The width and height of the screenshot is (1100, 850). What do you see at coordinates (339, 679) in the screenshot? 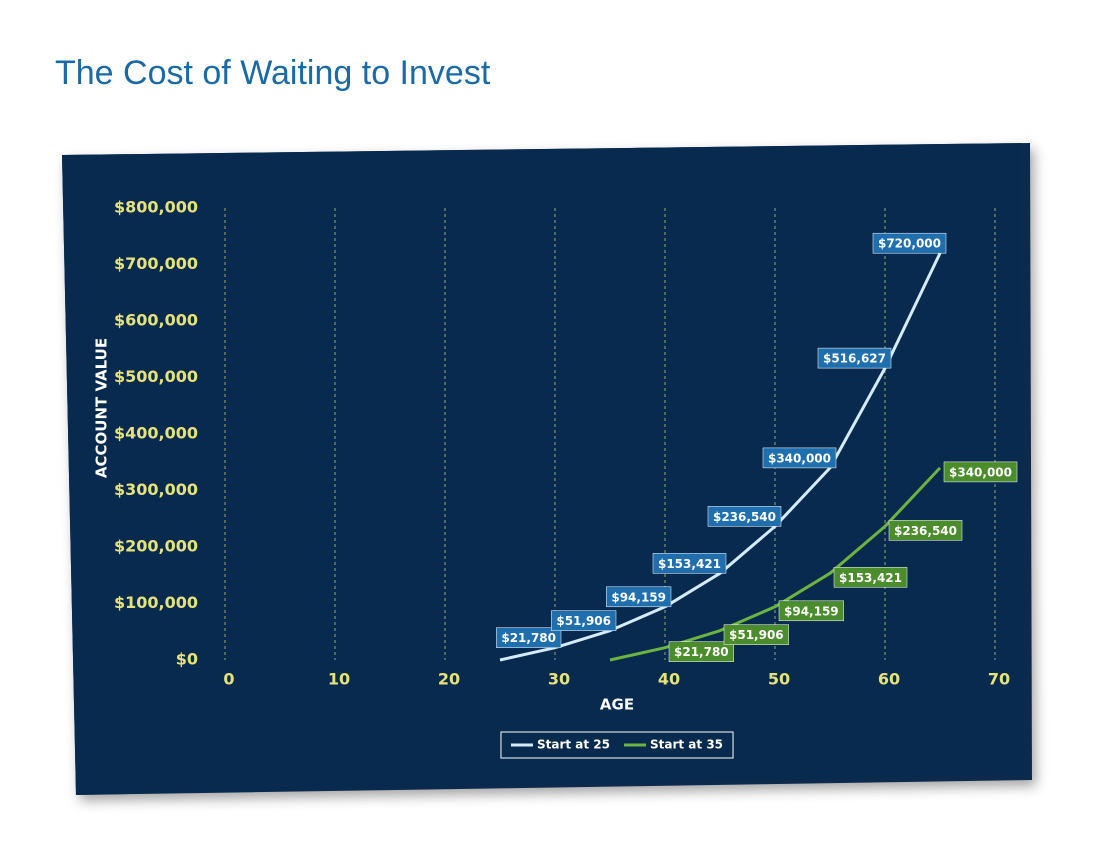
I see `x-tick-label: 10` at bounding box center [339, 679].